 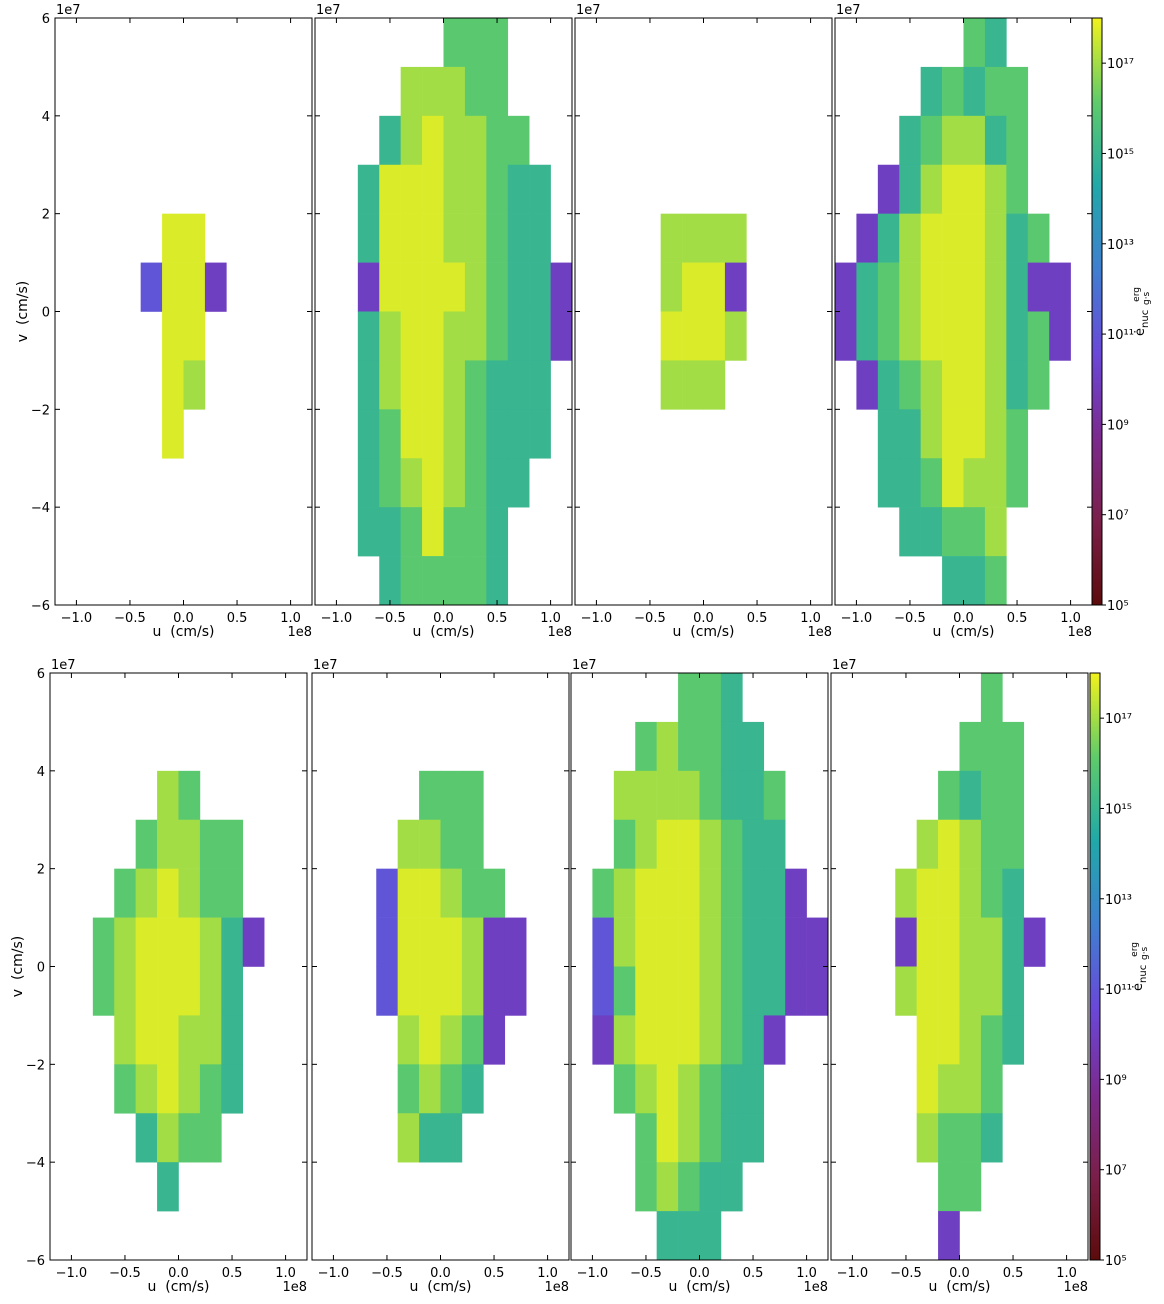 I want to click on x-tick-label: 1.0, so click(x=547, y=1273).